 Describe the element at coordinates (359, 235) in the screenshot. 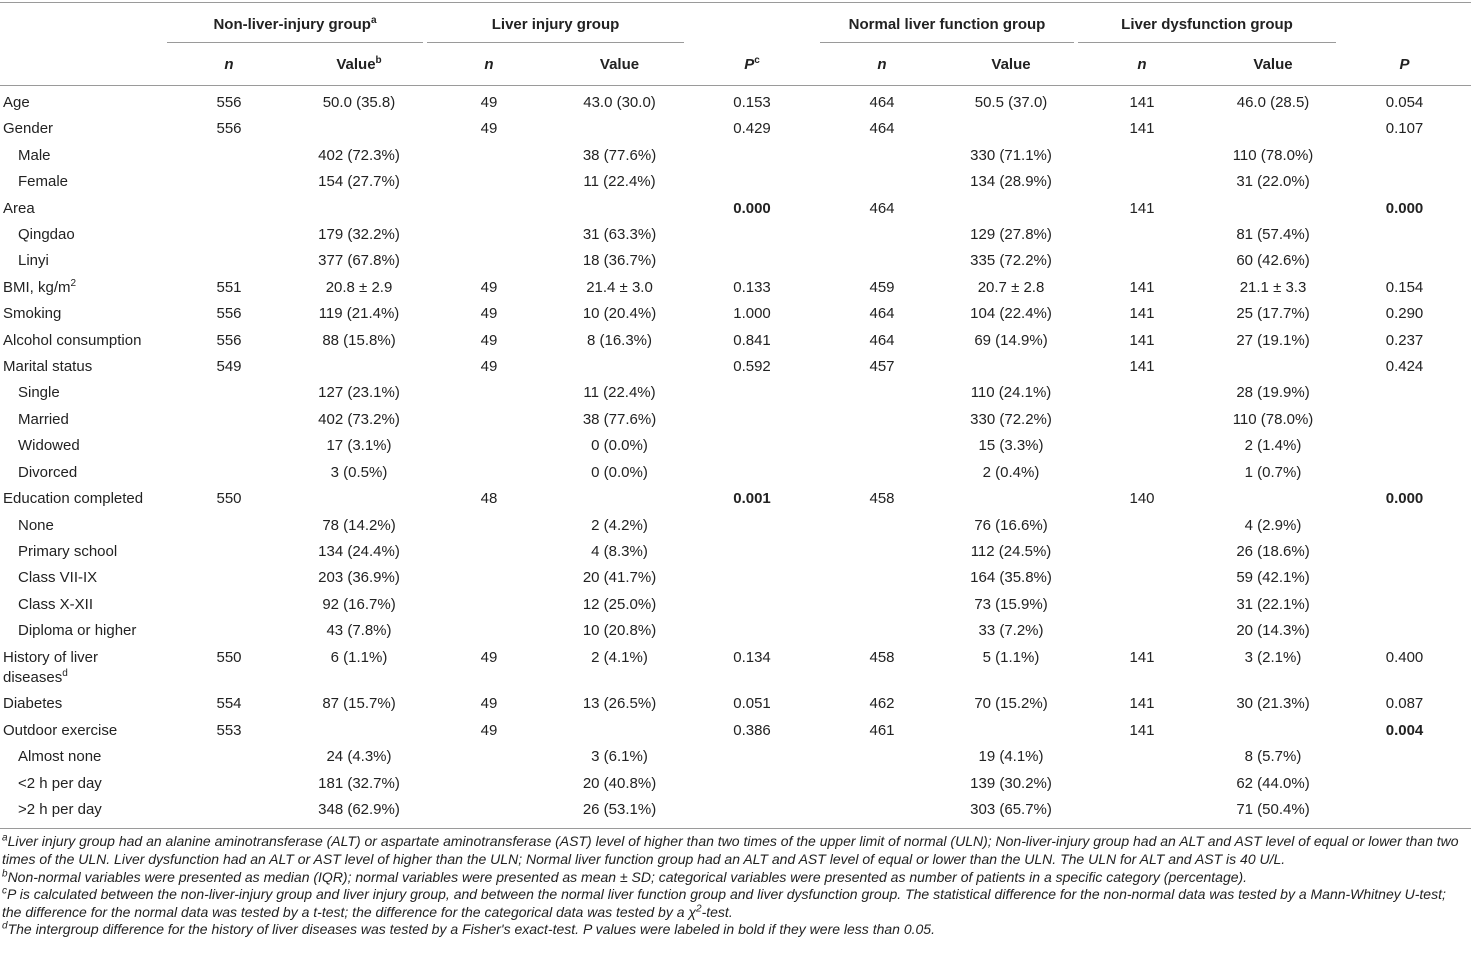

I see `table-cell: 179 (32.2%)` at that location.